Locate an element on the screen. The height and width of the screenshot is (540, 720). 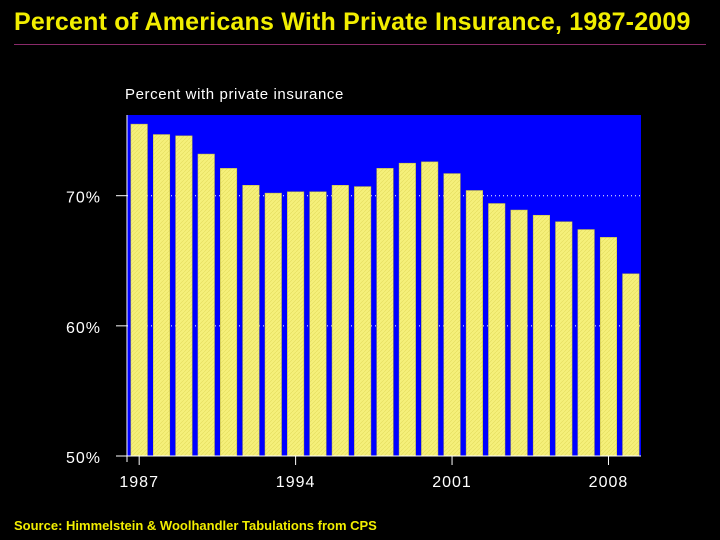
bar-1999 is located at coordinates (407, 309).